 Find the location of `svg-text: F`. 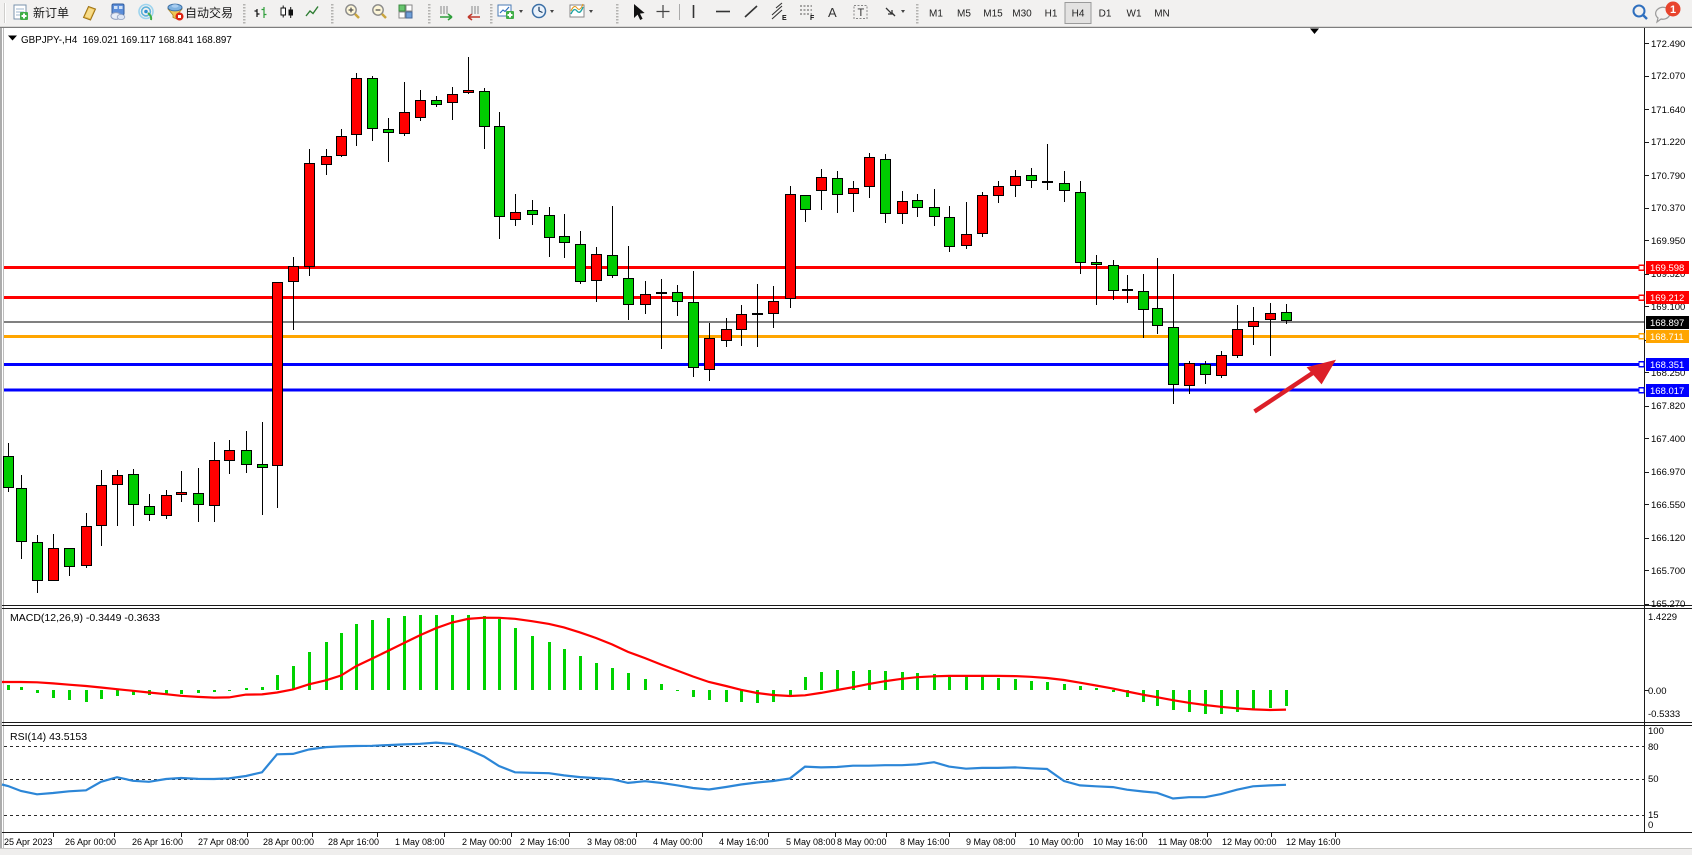

svg-text: F is located at coordinates (812, 18).